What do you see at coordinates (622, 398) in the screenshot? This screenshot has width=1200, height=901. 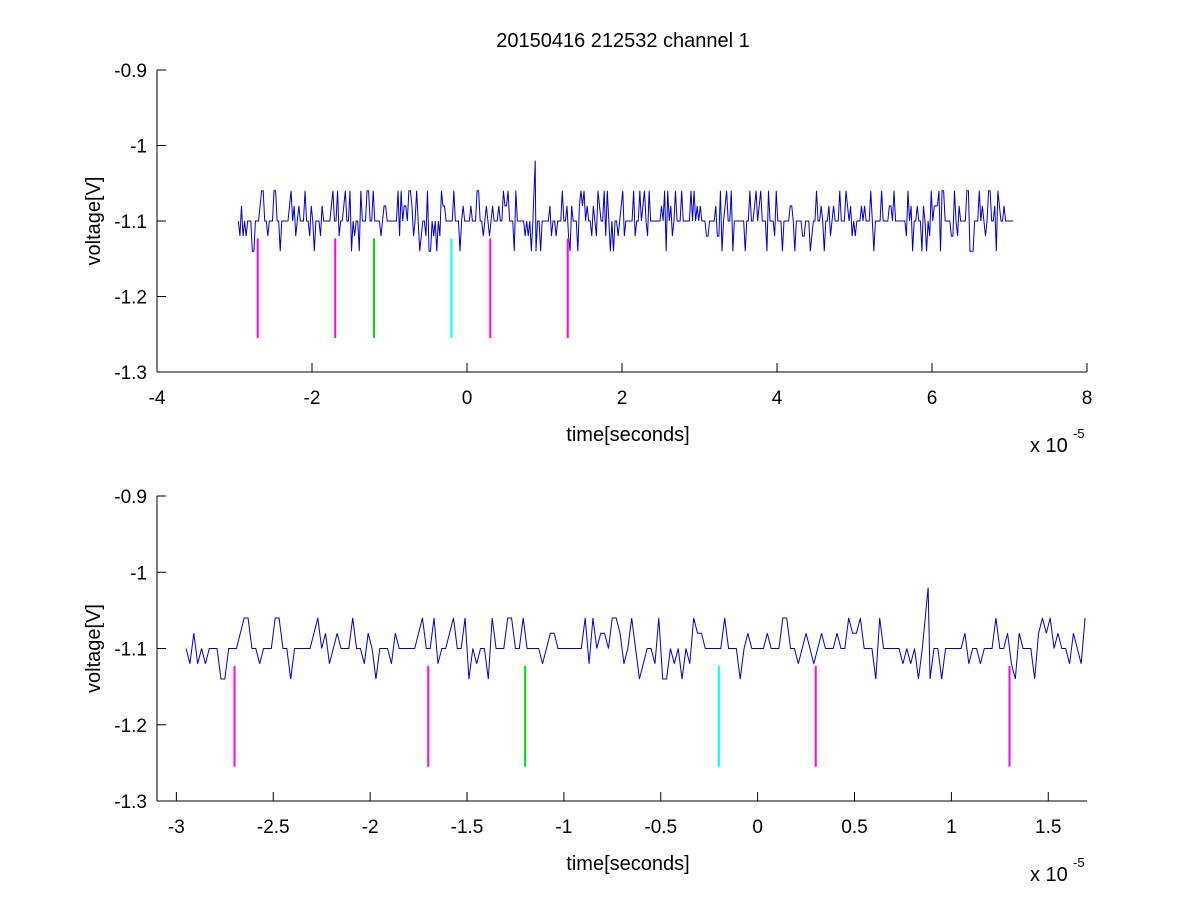 I see `x-tick-label: 2` at bounding box center [622, 398].